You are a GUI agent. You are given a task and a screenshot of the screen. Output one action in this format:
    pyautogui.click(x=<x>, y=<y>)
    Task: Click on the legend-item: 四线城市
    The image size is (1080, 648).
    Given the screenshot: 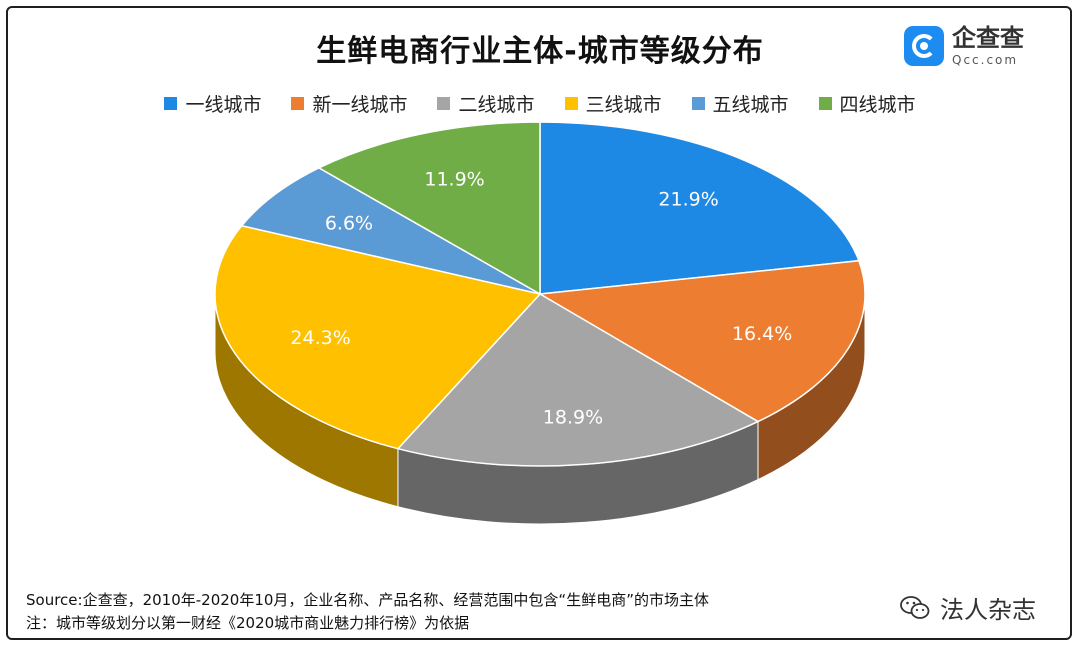 What is the action you would take?
    pyautogui.click(x=867, y=103)
    